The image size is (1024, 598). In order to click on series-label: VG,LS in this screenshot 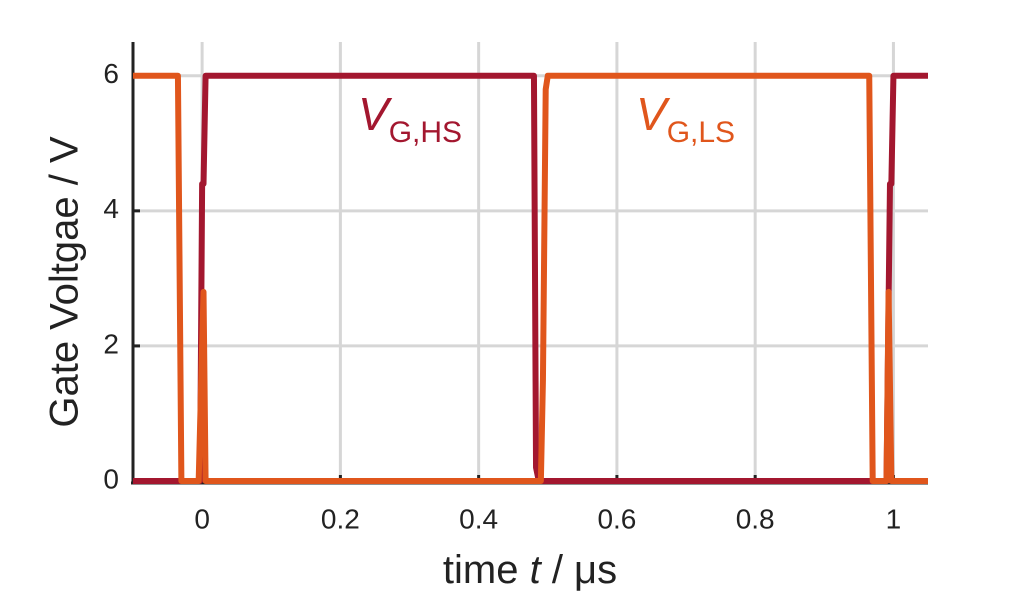, I will do `click(685, 118)`.